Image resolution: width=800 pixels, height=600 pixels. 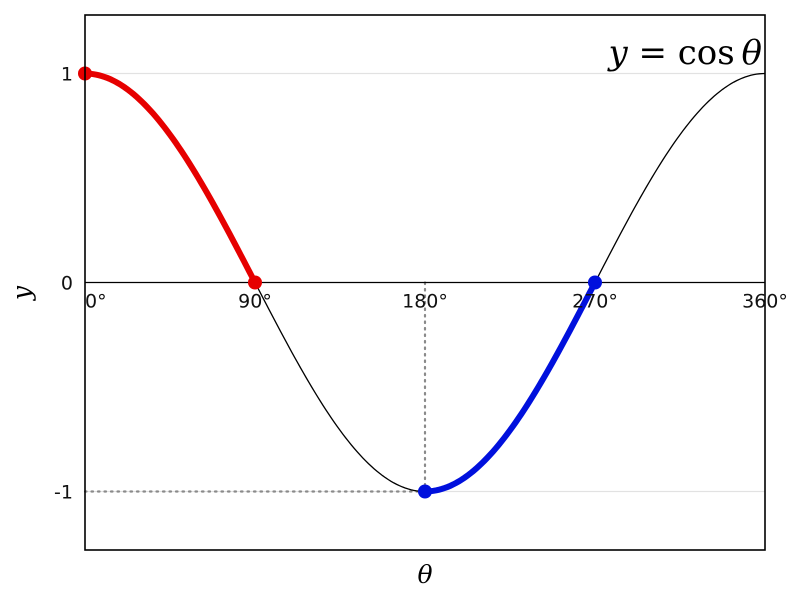 I want to click on title-cos: cos, so click(x=706, y=53).